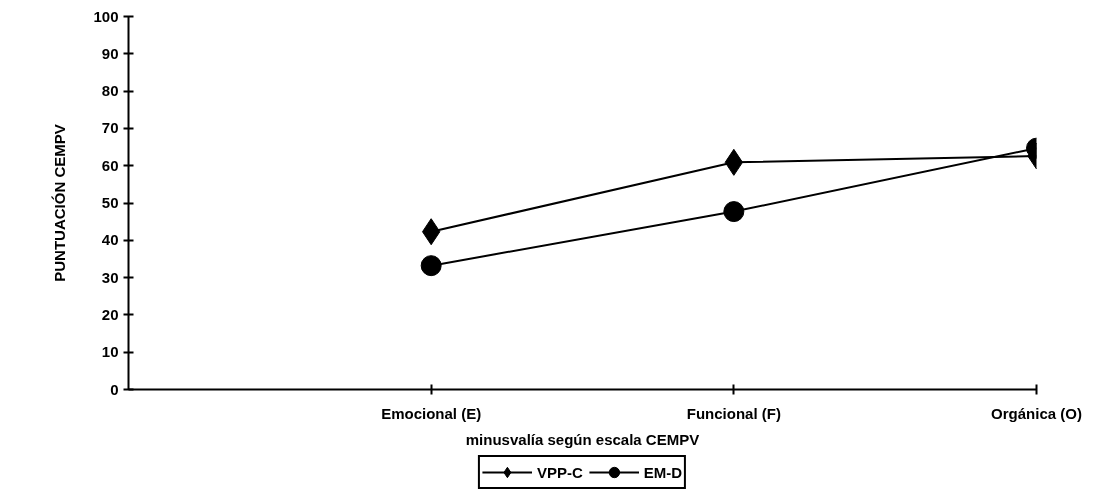 The width and height of the screenshot is (1100, 495). What do you see at coordinates (110, 128) in the screenshot?
I see `y-tick-label: 70` at bounding box center [110, 128].